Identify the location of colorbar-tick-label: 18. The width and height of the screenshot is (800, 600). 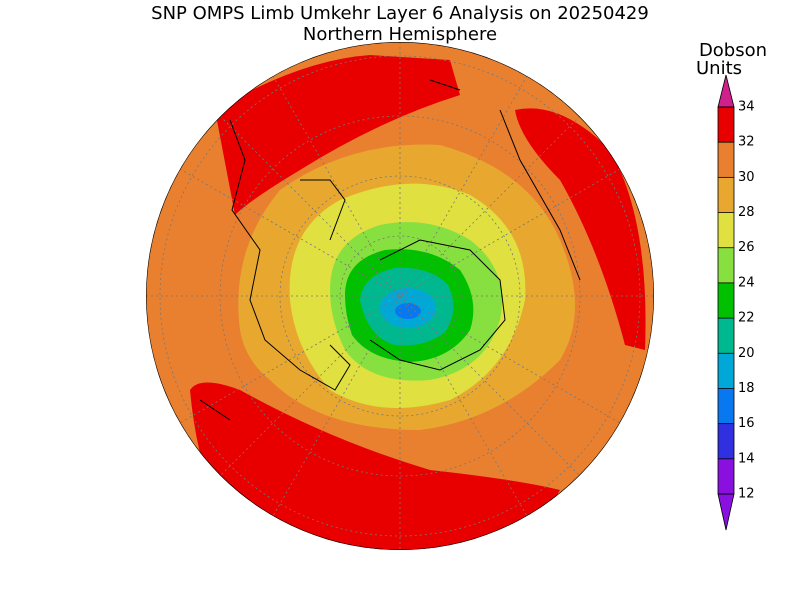
(746, 388).